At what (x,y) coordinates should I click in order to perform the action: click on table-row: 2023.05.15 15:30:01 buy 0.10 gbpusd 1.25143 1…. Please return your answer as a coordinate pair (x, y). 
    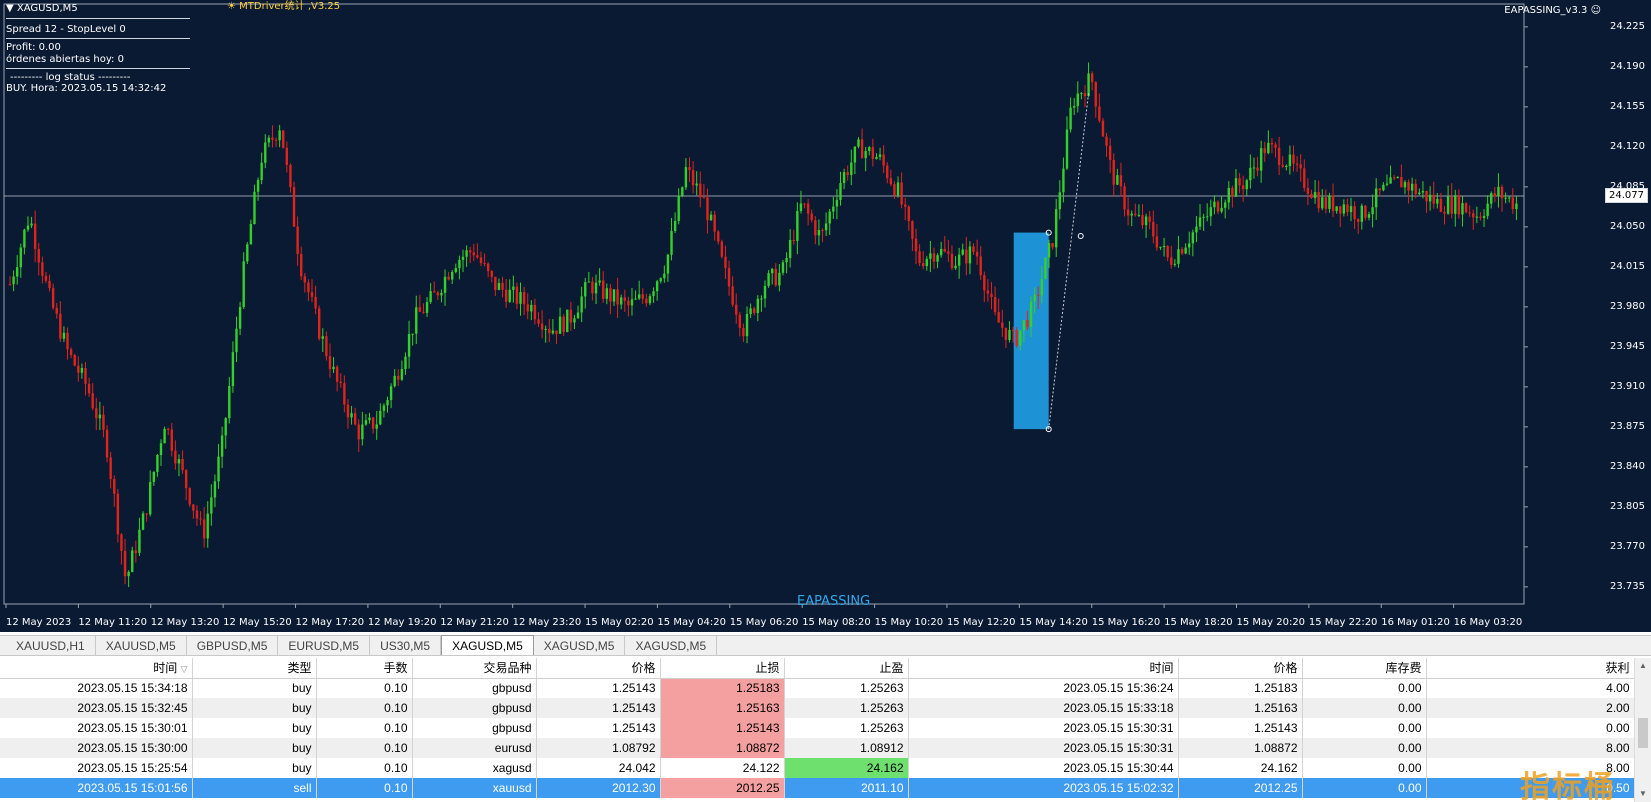
    Looking at the image, I should click on (817, 728).